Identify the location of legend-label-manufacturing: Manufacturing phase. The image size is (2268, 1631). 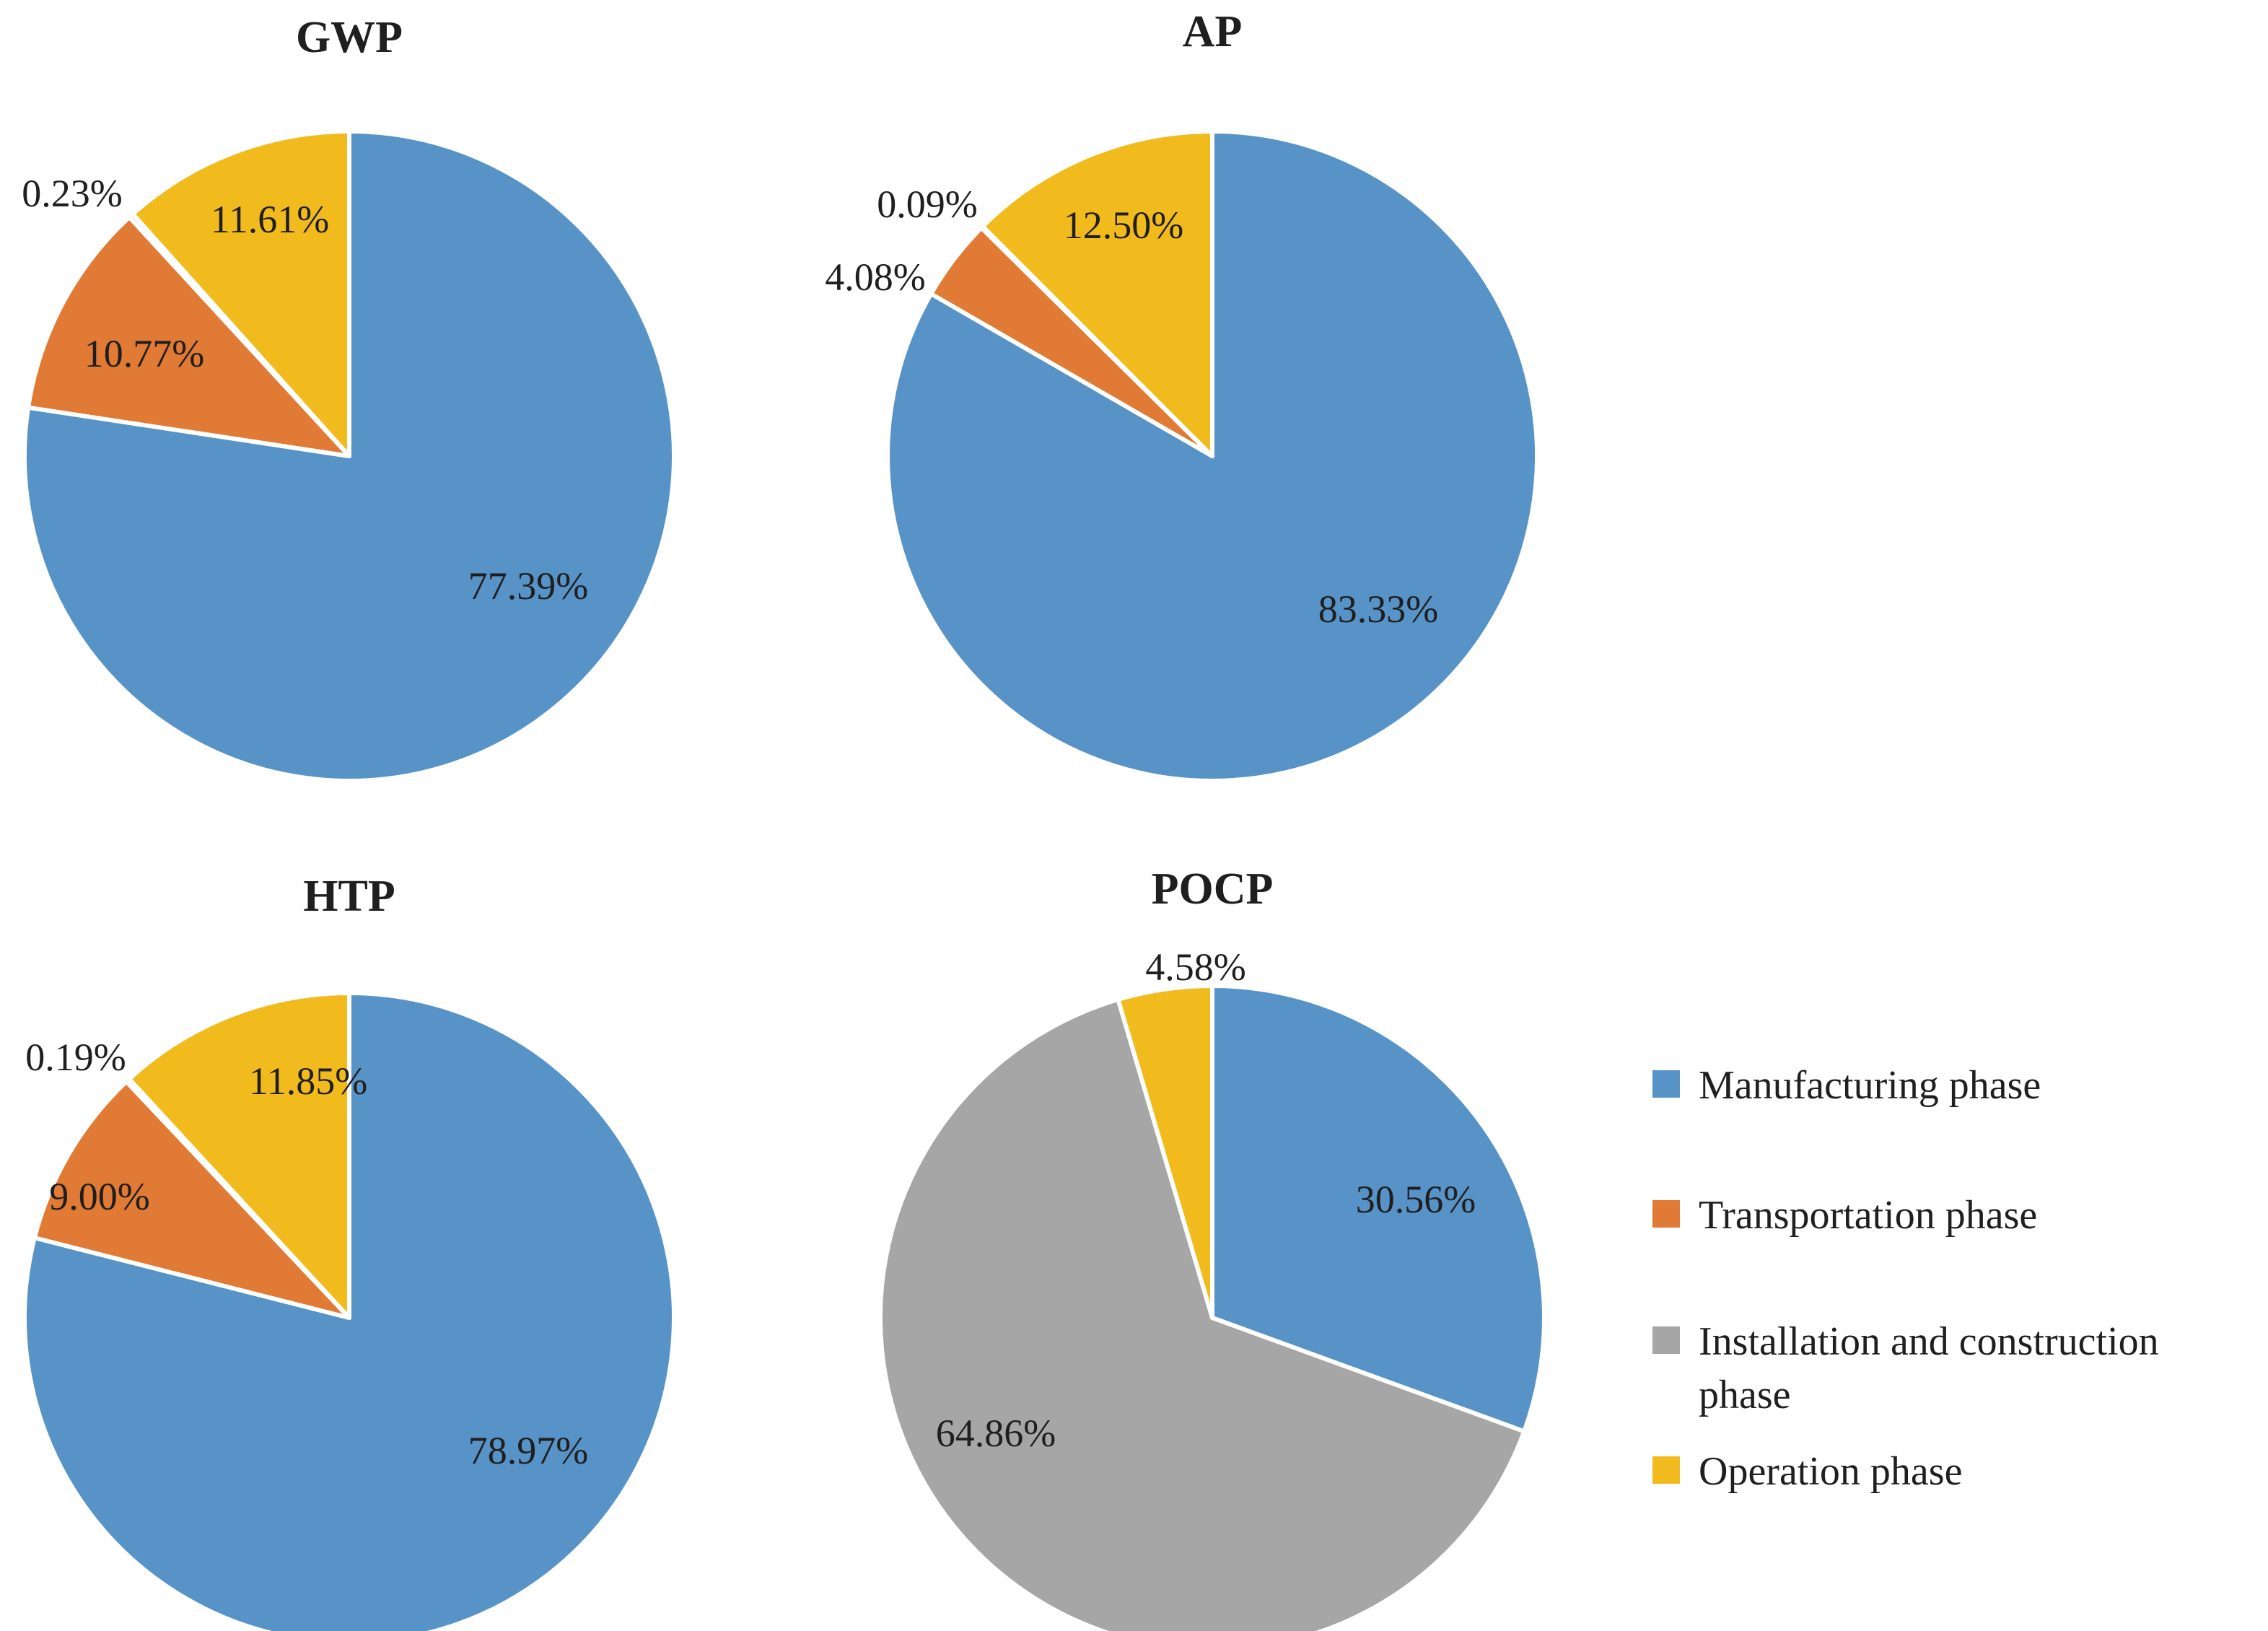
(1870, 1085).